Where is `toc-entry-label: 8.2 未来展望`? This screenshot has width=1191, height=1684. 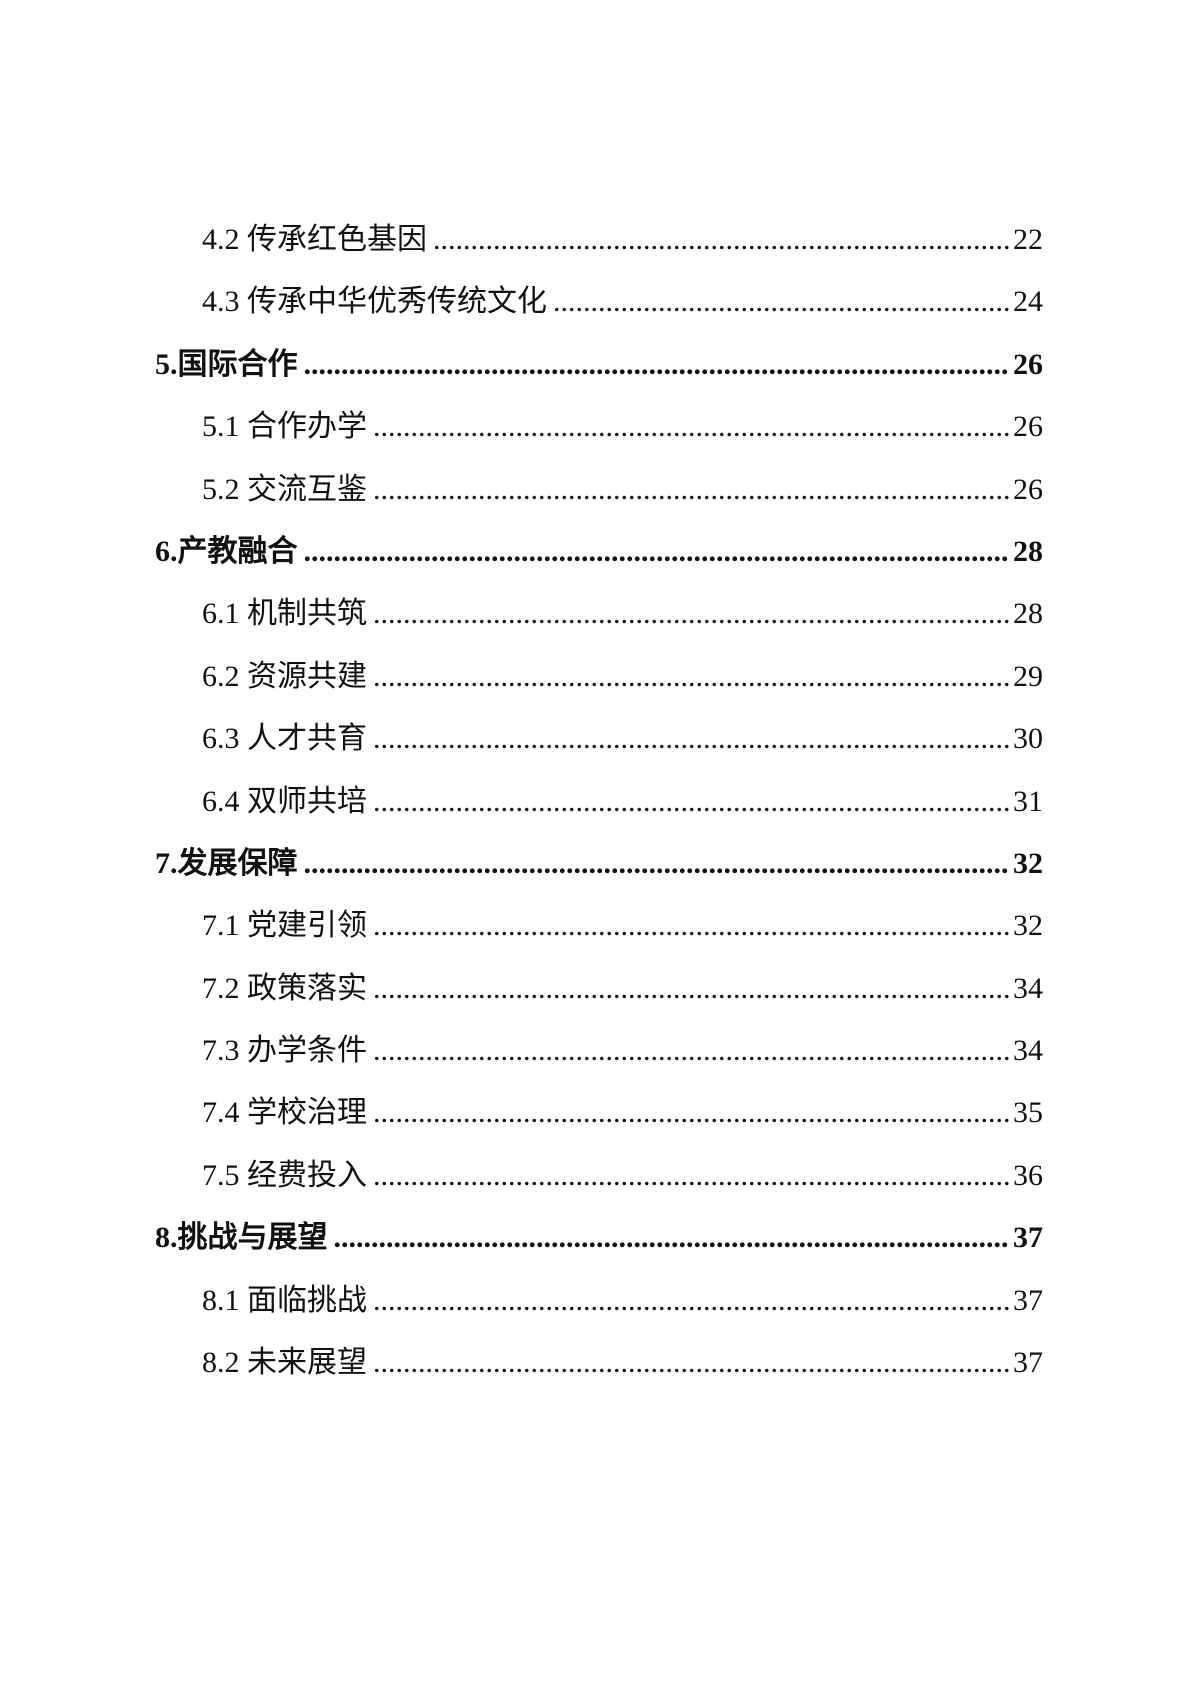
toc-entry-label: 8.2 未来展望 is located at coordinates (284, 1363).